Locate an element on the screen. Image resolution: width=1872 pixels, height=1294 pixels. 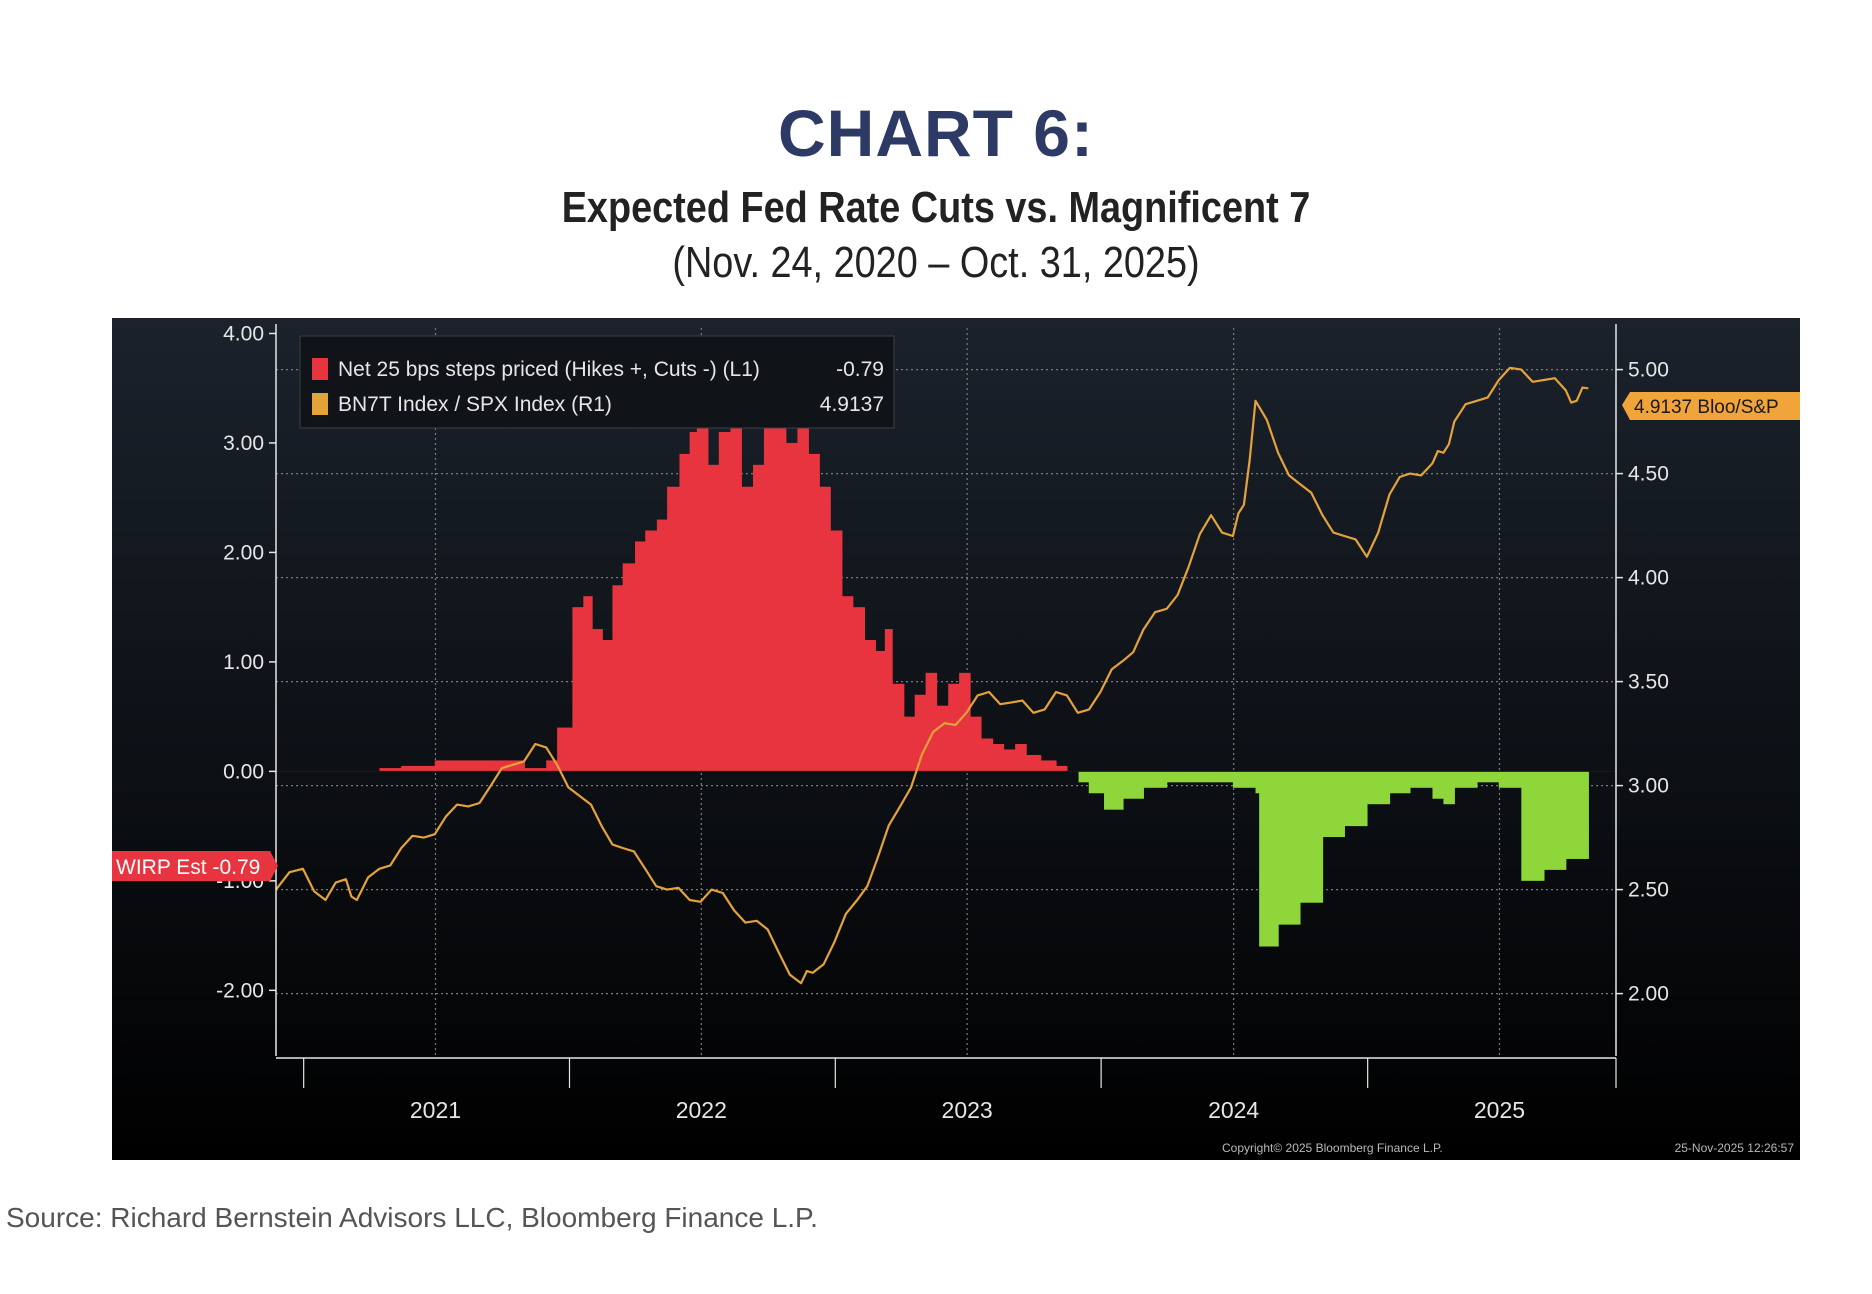
footer-copyright: Copyright© 2025 Bloomberg Finance L.P. is located at coordinates (1332, 1148).